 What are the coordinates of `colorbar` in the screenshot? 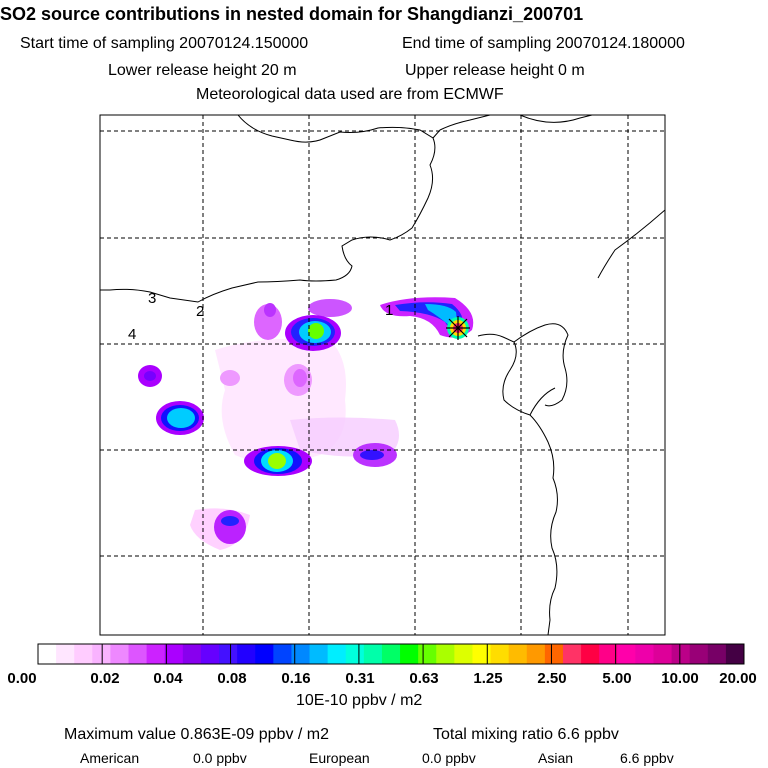 It's located at (391, 654).